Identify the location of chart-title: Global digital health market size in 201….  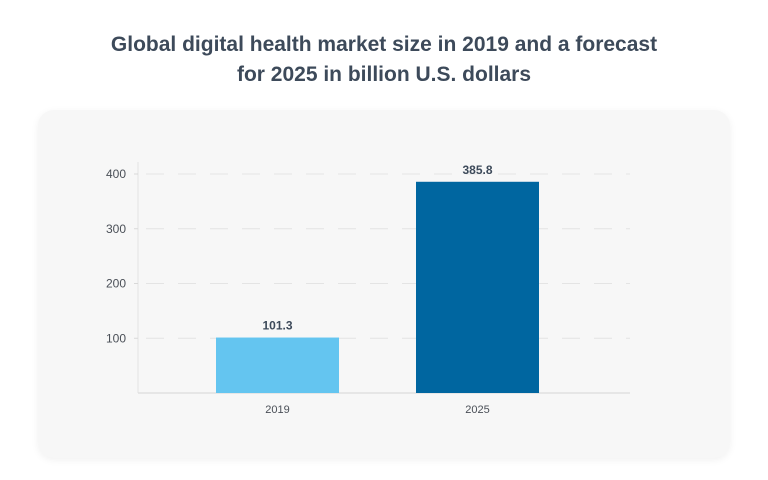
(384, 60).